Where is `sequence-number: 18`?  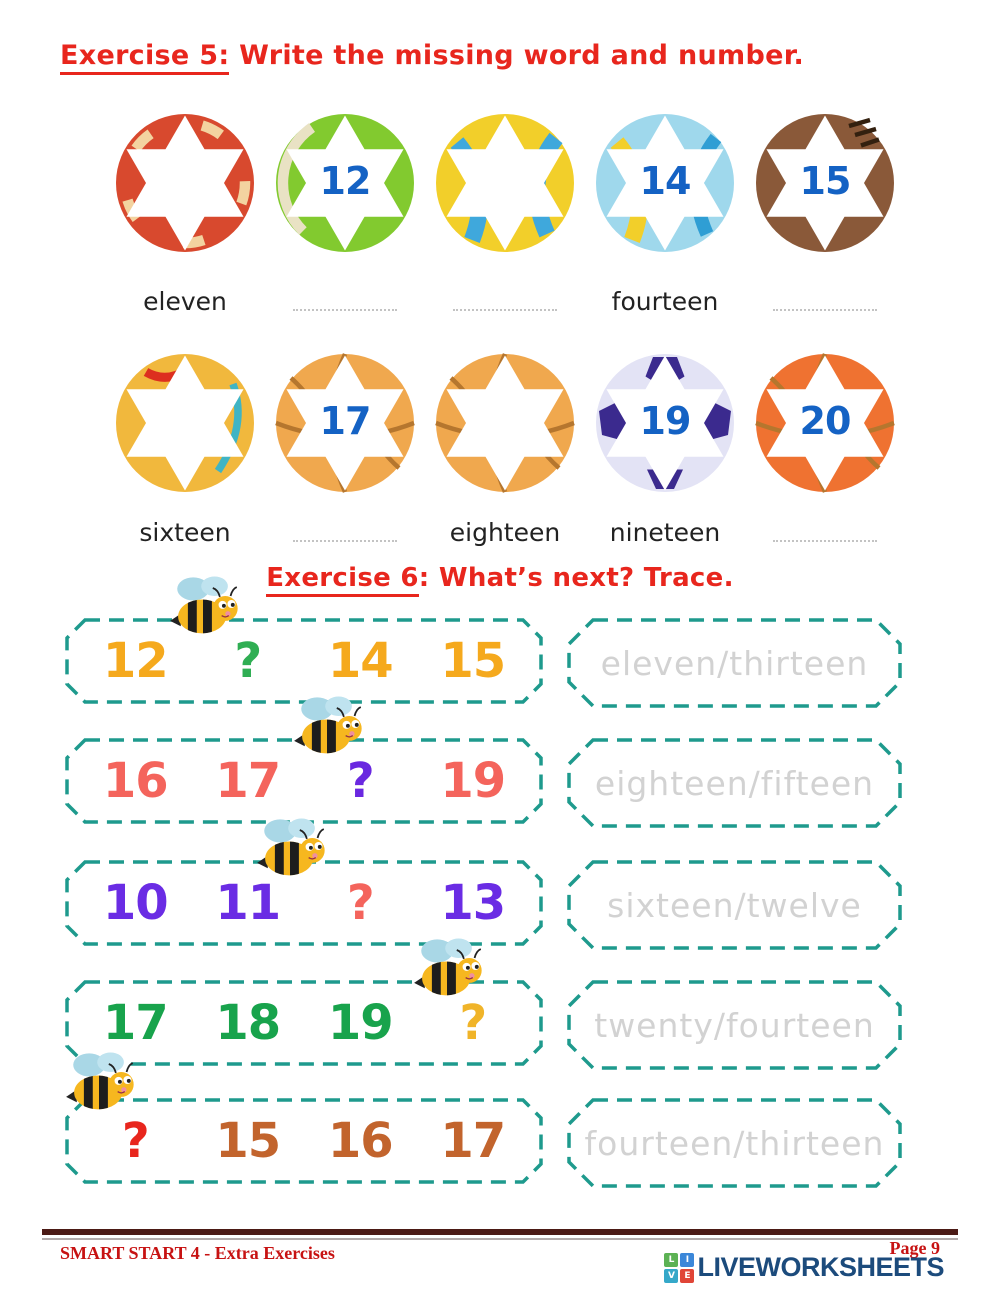 sequence-number: 18 is located at coordinates (248, 1023).